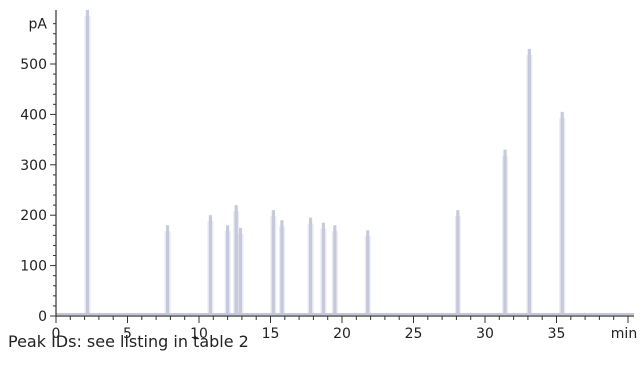  I want to click on y-axis-unit-label: pA, so click(38, 25).